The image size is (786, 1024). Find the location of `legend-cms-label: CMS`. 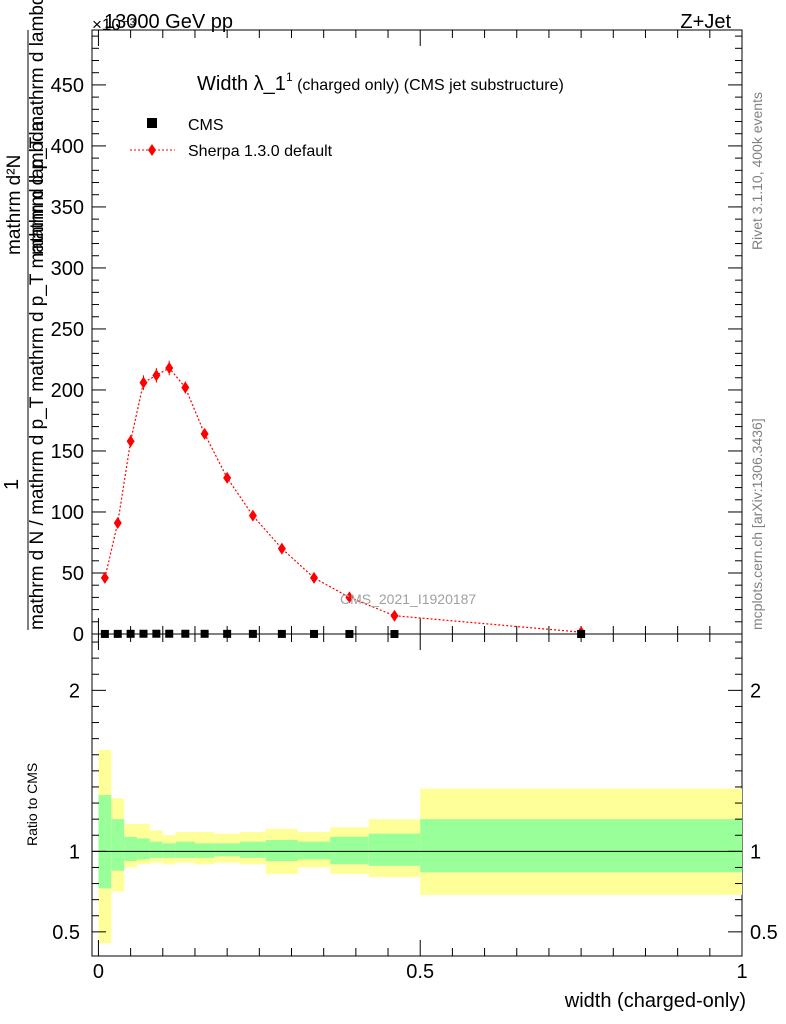

legend-cms-label: CMS is located at coordinates (206, 125).